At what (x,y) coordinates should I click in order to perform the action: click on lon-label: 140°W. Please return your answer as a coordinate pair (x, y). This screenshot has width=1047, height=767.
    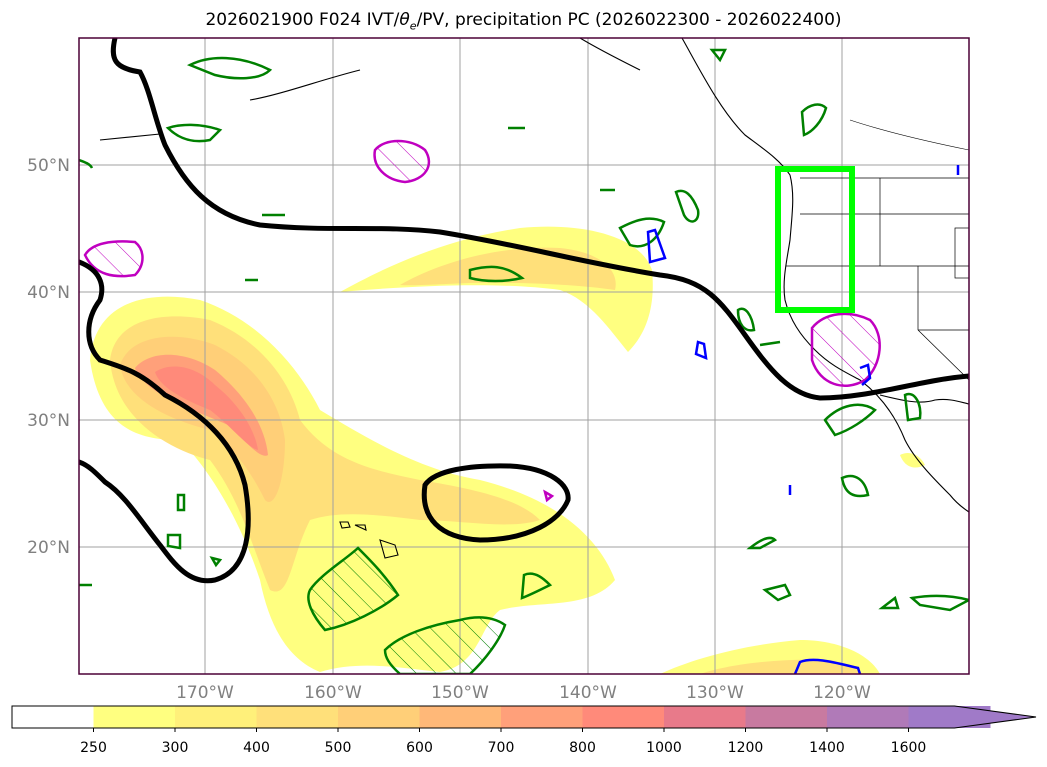
    Looking at the image, I should click on (588, 693).